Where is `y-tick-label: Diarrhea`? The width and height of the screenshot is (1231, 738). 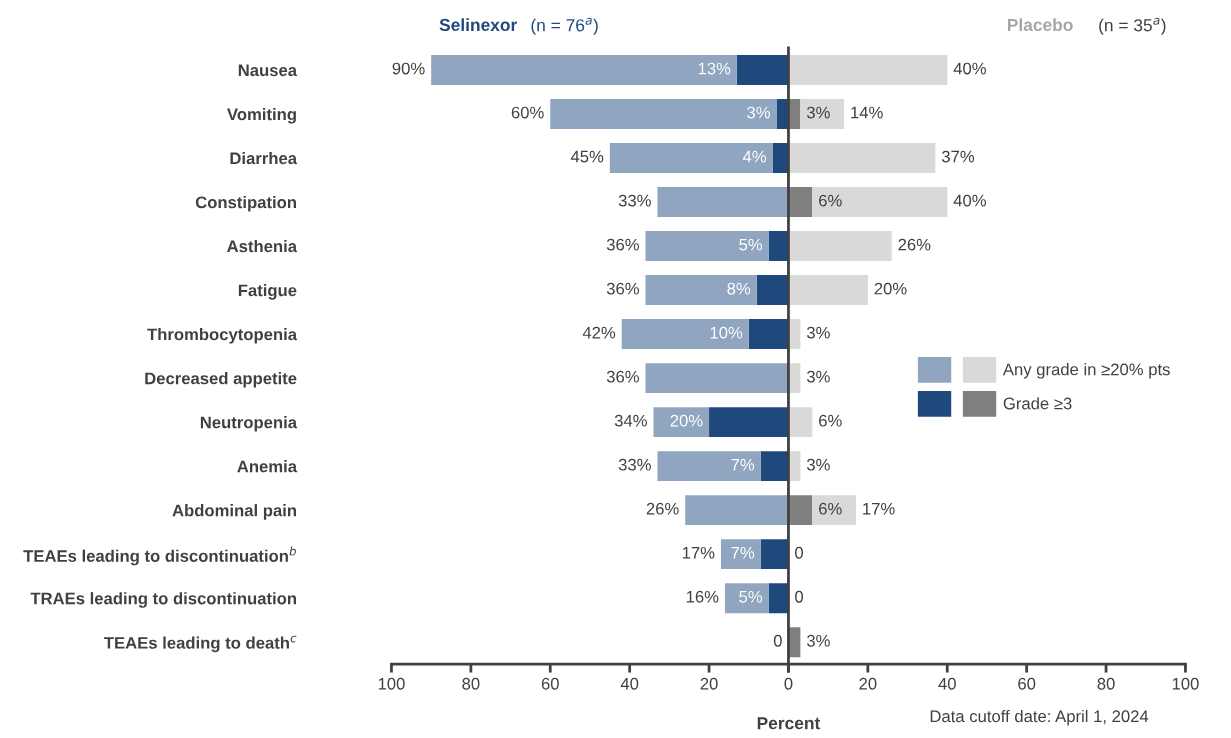 y-tick-label: Diarrhea is located at coordinates (264, 158).